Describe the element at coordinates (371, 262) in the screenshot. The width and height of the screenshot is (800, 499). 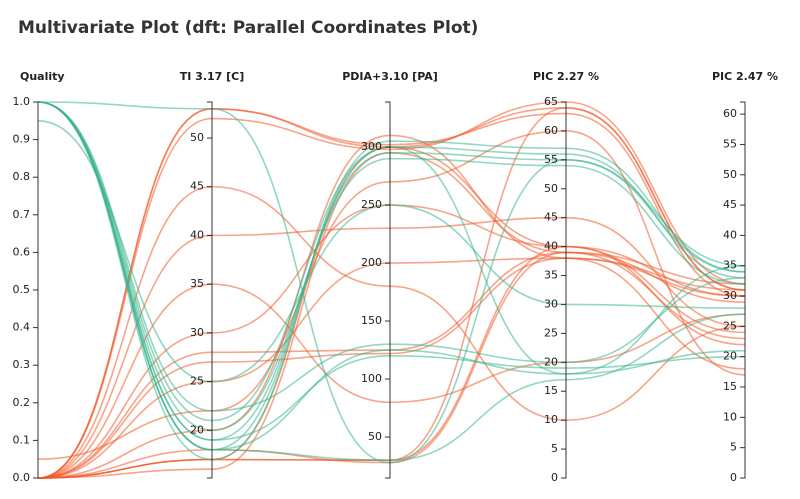
I see `tick-label: 200` at that location.